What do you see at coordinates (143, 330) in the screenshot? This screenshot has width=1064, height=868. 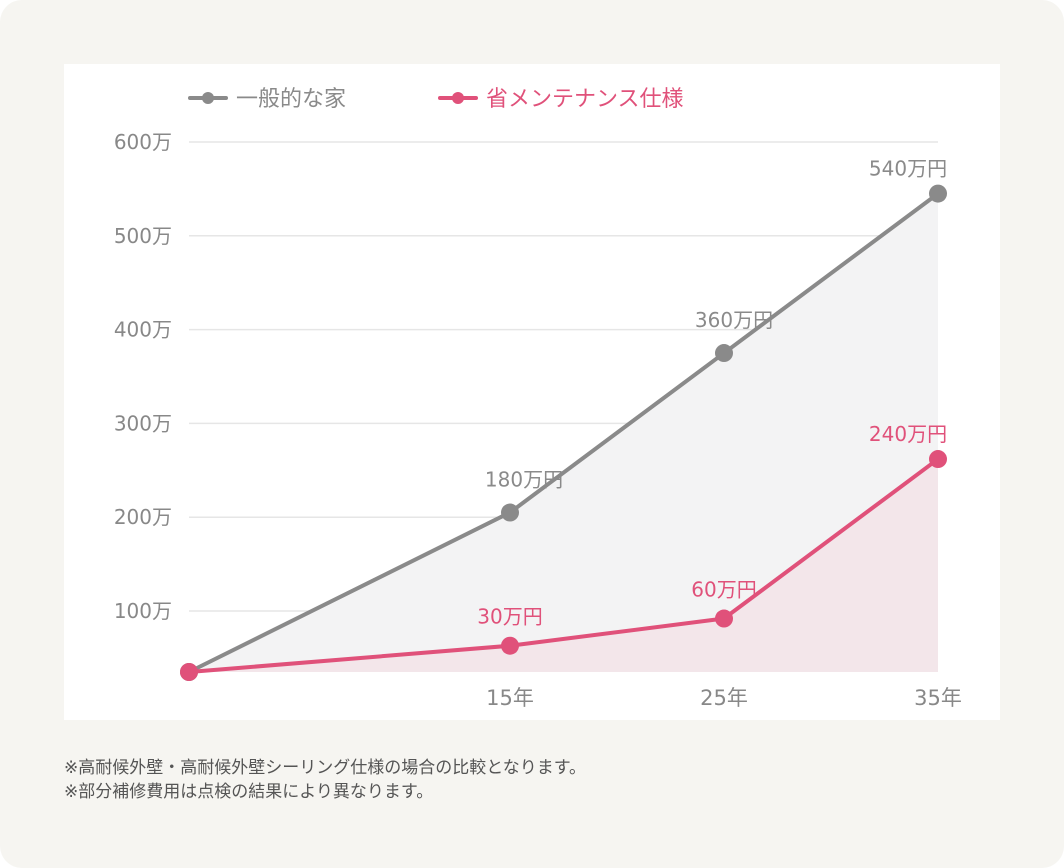 I see `y-tick-label: 400万` at bounding box center [143, 330].